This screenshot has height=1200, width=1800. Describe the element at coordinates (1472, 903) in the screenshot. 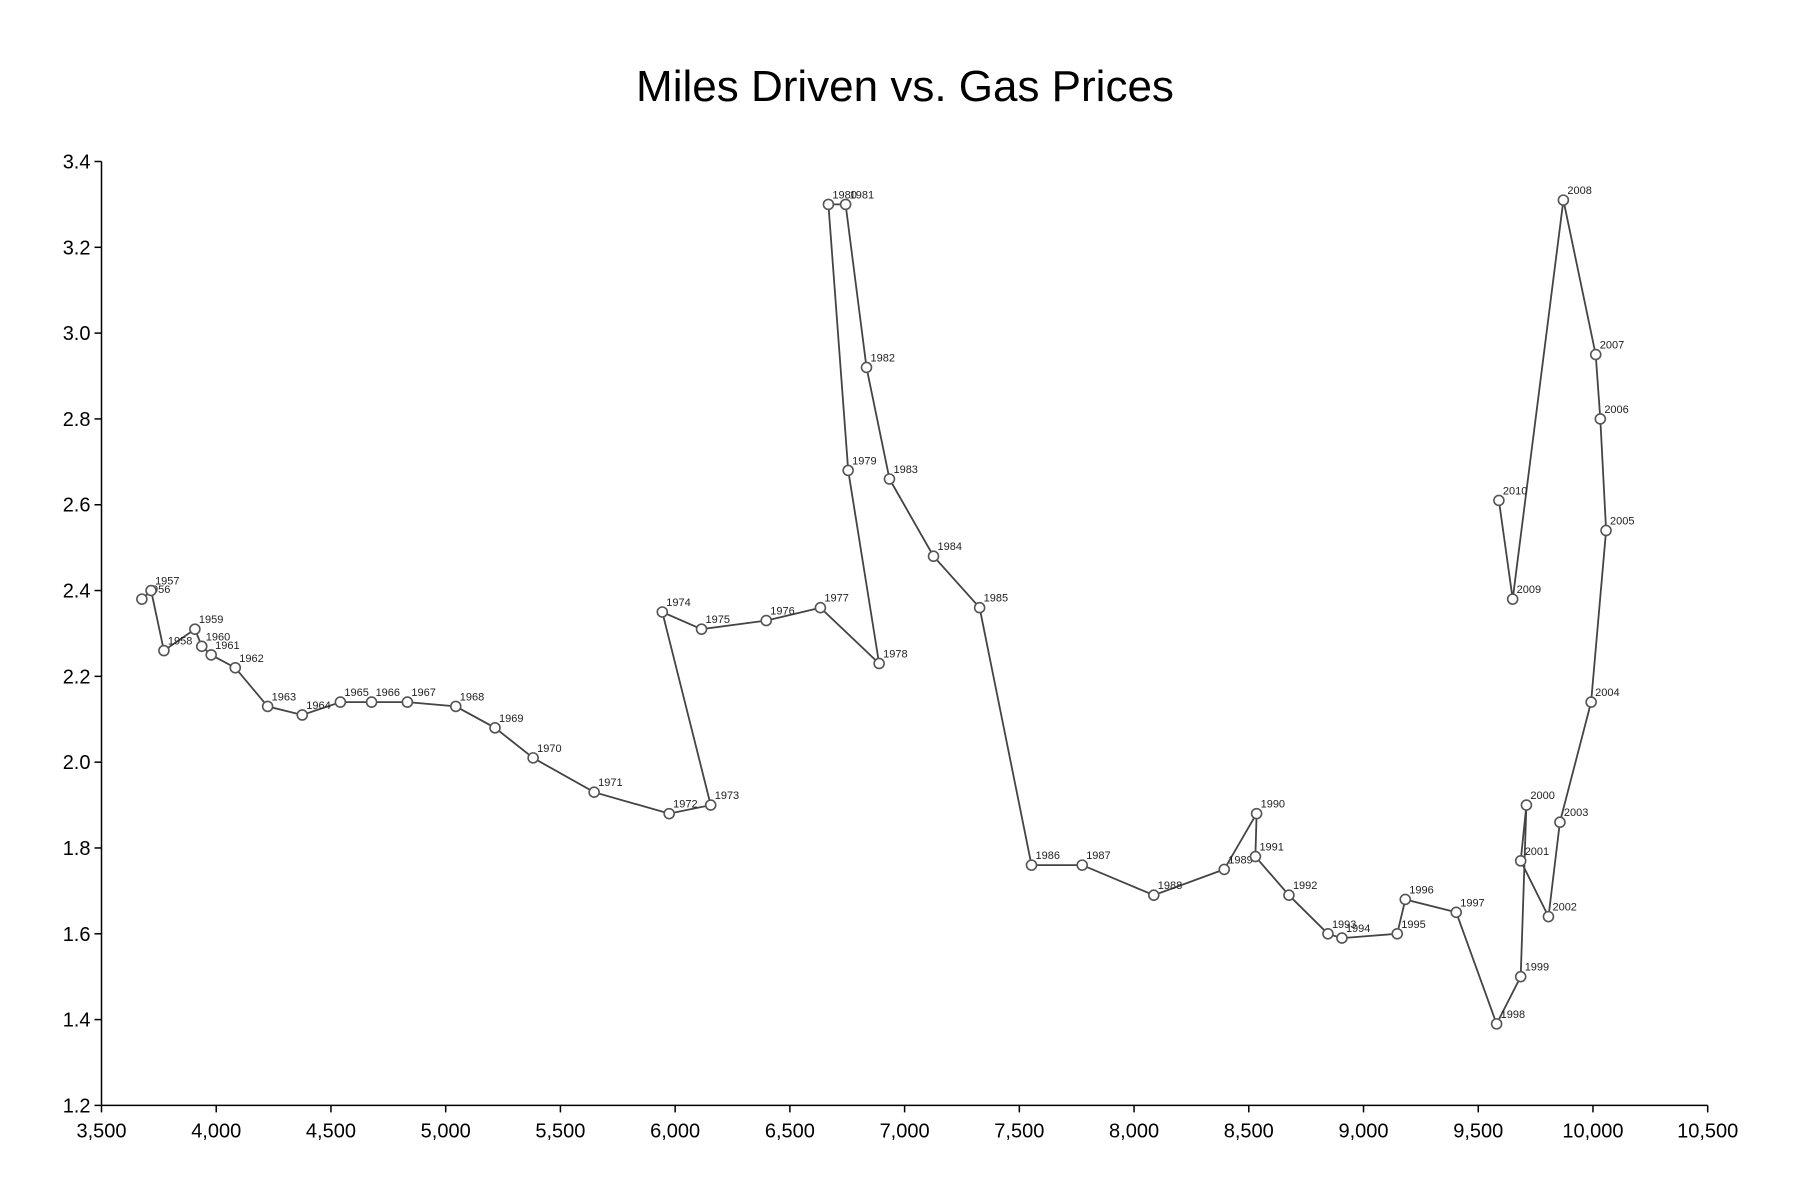

I see `point-label: 1997` at that location.